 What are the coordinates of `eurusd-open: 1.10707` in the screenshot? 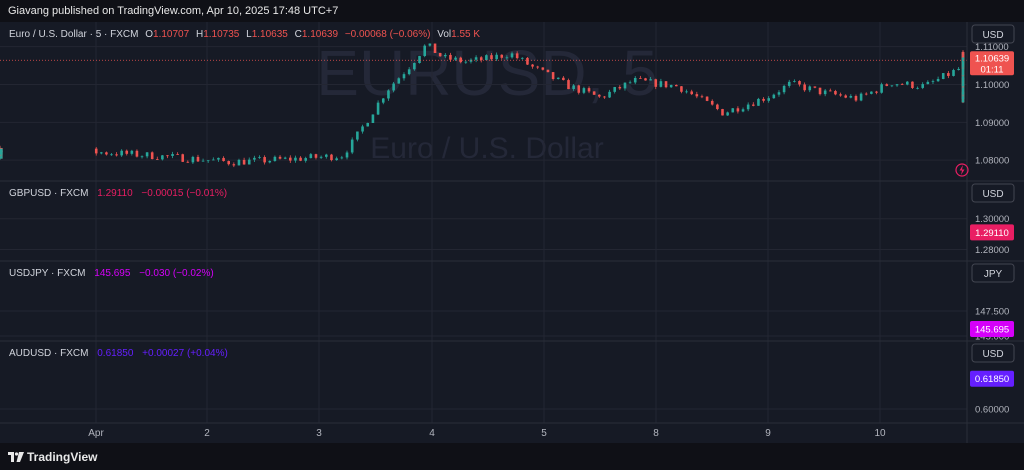 It's located at (171, 34).